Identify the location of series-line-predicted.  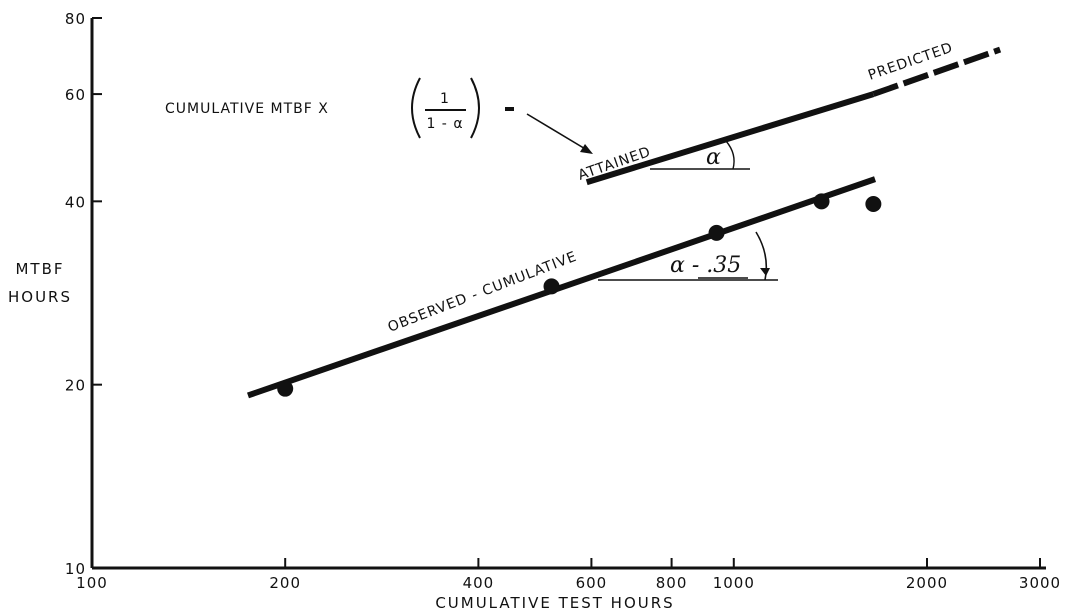
(937, 71).